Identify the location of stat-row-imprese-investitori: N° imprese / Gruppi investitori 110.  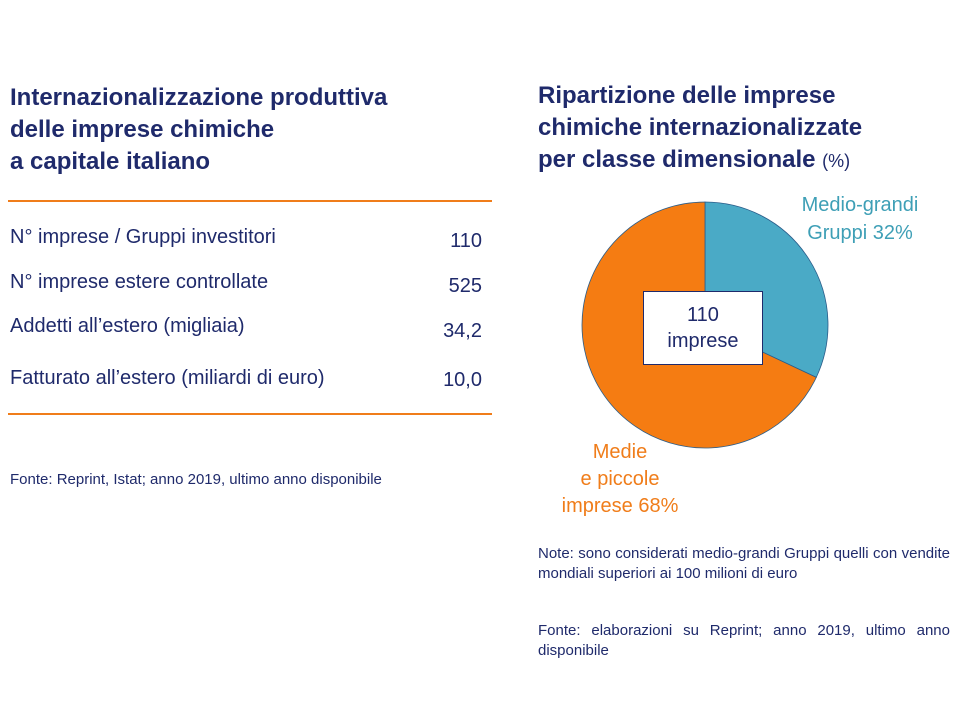
(246, 241).